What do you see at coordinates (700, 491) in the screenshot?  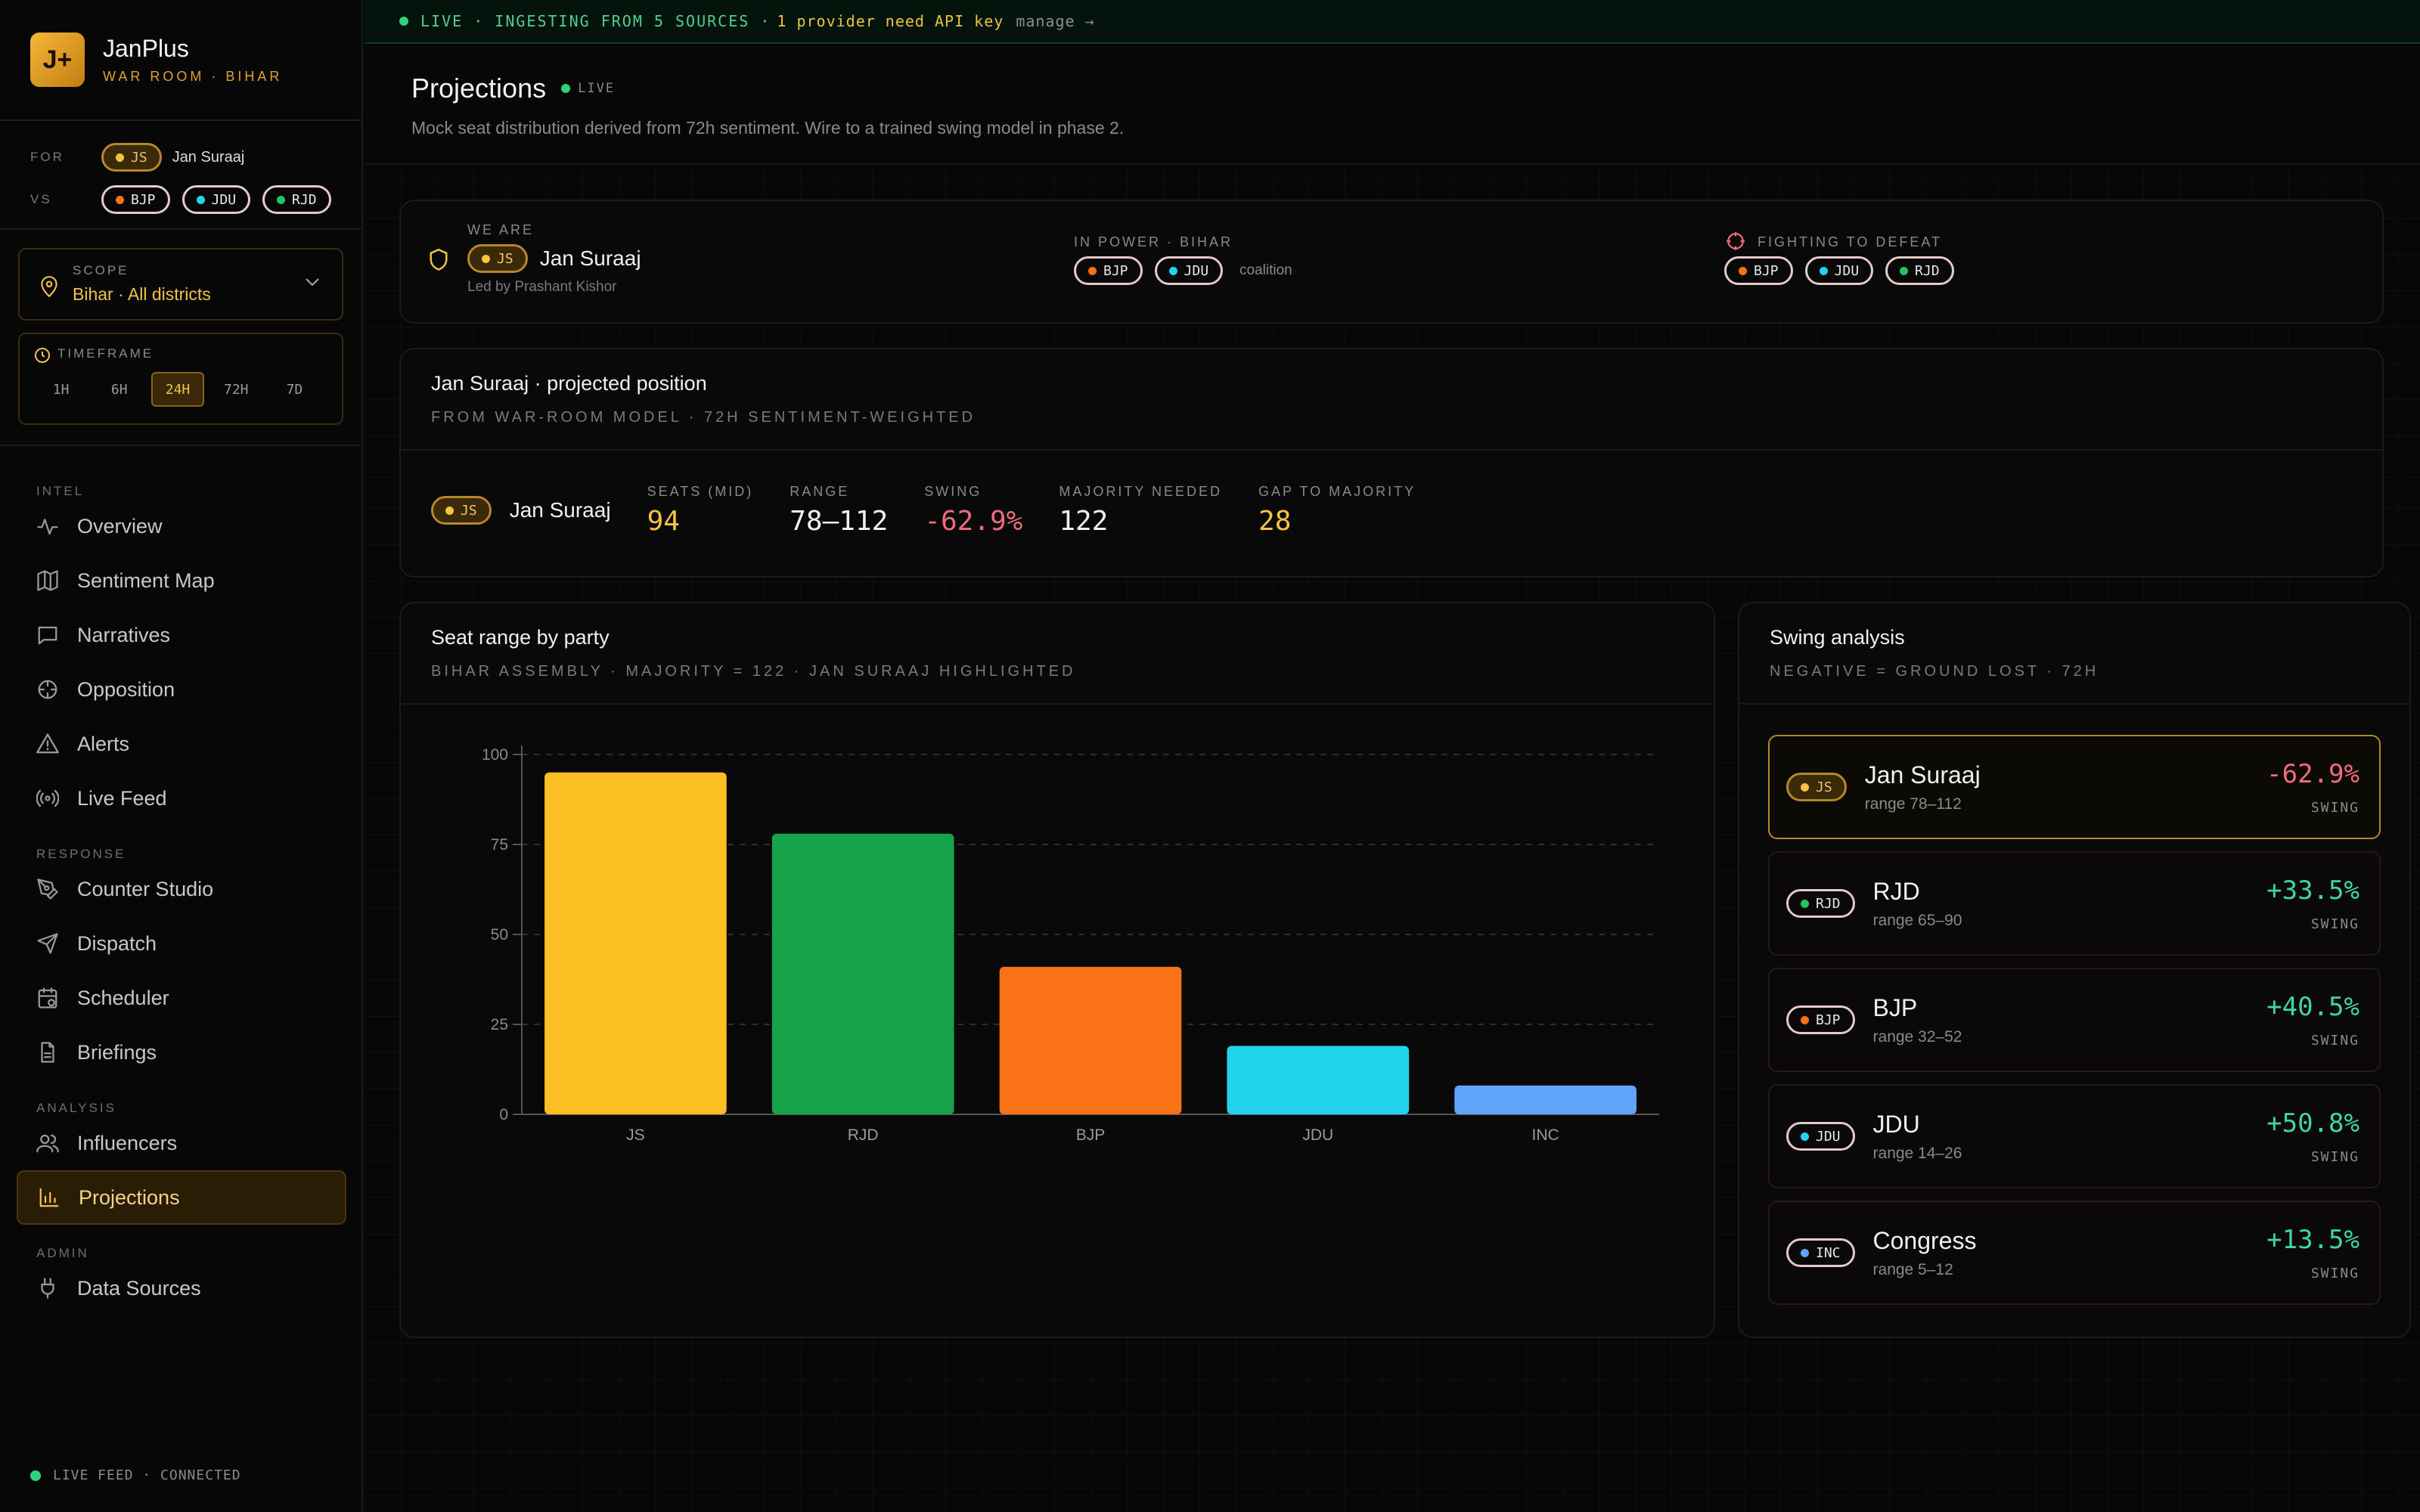 I see `metric-label: SEATS (MID)` at bounding box center [700, 491].